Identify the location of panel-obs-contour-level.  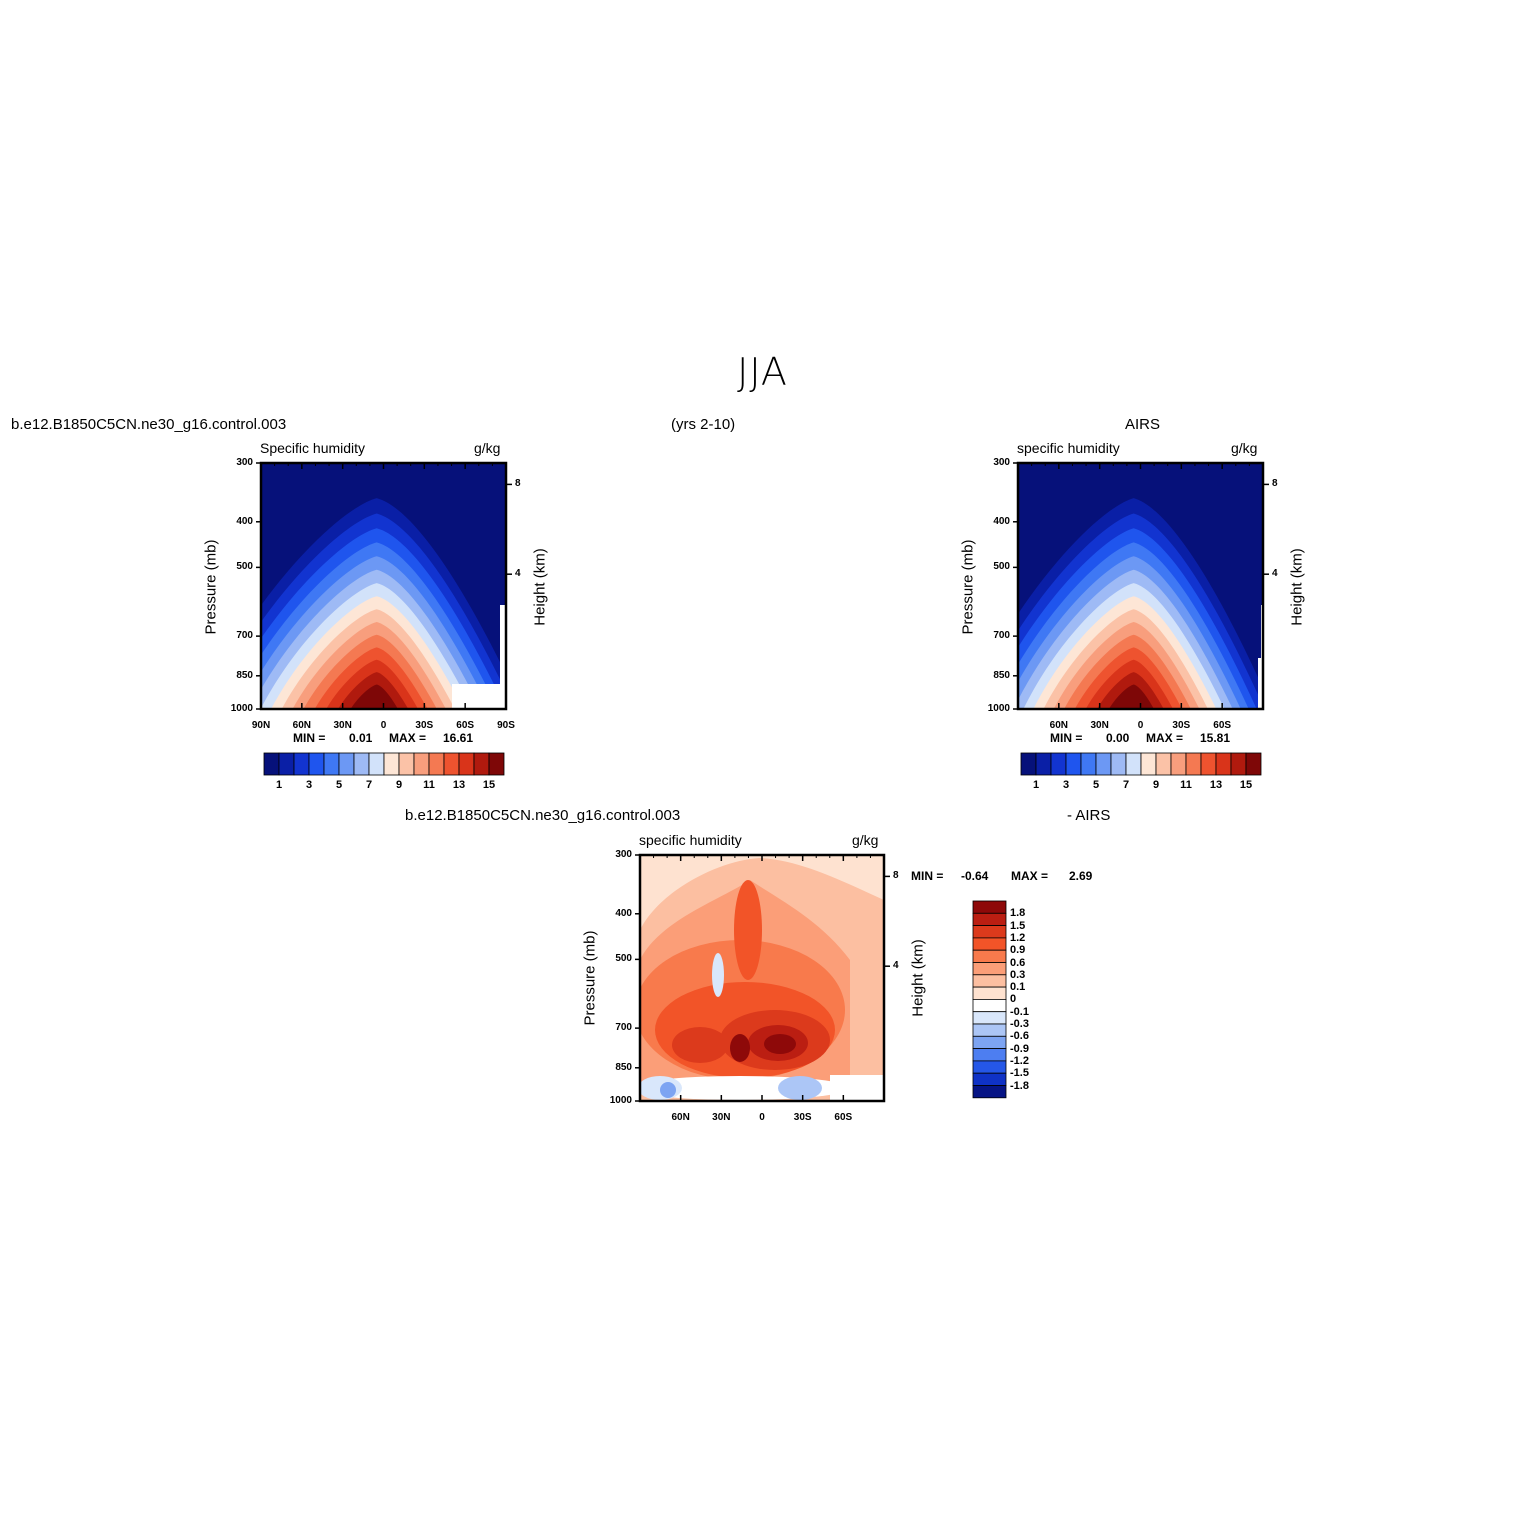
(1131, 696).